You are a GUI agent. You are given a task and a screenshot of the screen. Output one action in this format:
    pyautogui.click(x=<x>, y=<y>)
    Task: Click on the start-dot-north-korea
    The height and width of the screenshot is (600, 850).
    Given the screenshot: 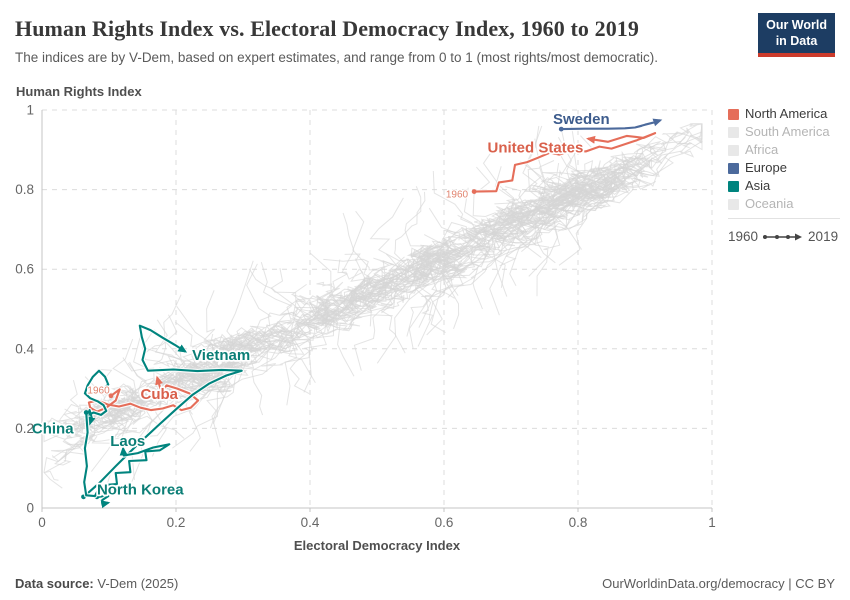 What is the action you would take?
    pyautogui.click(x=86, y=412)
    